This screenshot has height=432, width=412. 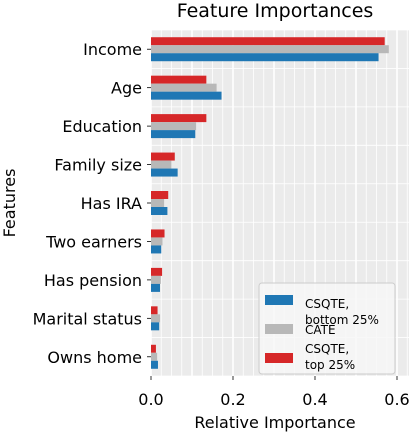 I want to click on bar-has-ira-csqte-bottom-25-, so click(x=159, y=211).